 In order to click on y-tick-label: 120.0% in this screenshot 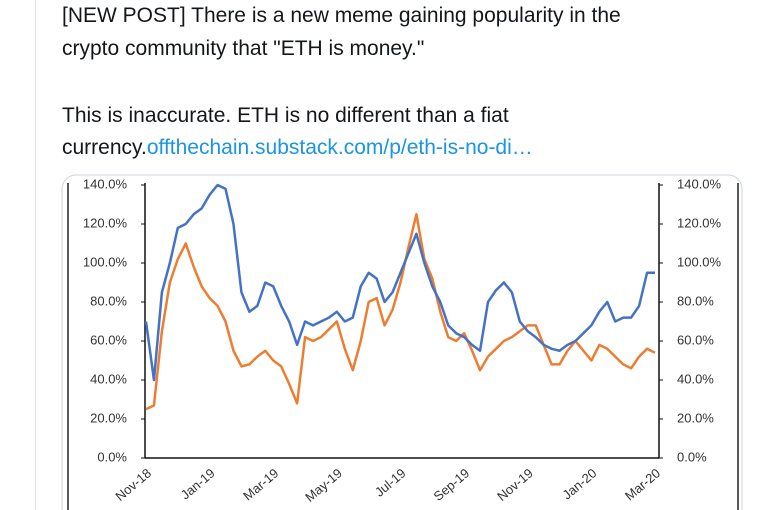, I will do `click(105, 222)`.